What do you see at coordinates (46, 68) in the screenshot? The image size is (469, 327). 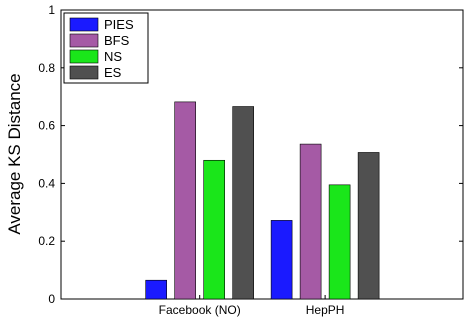 I see `y-tick-label: 0.8` at bounding box center [46, 68].